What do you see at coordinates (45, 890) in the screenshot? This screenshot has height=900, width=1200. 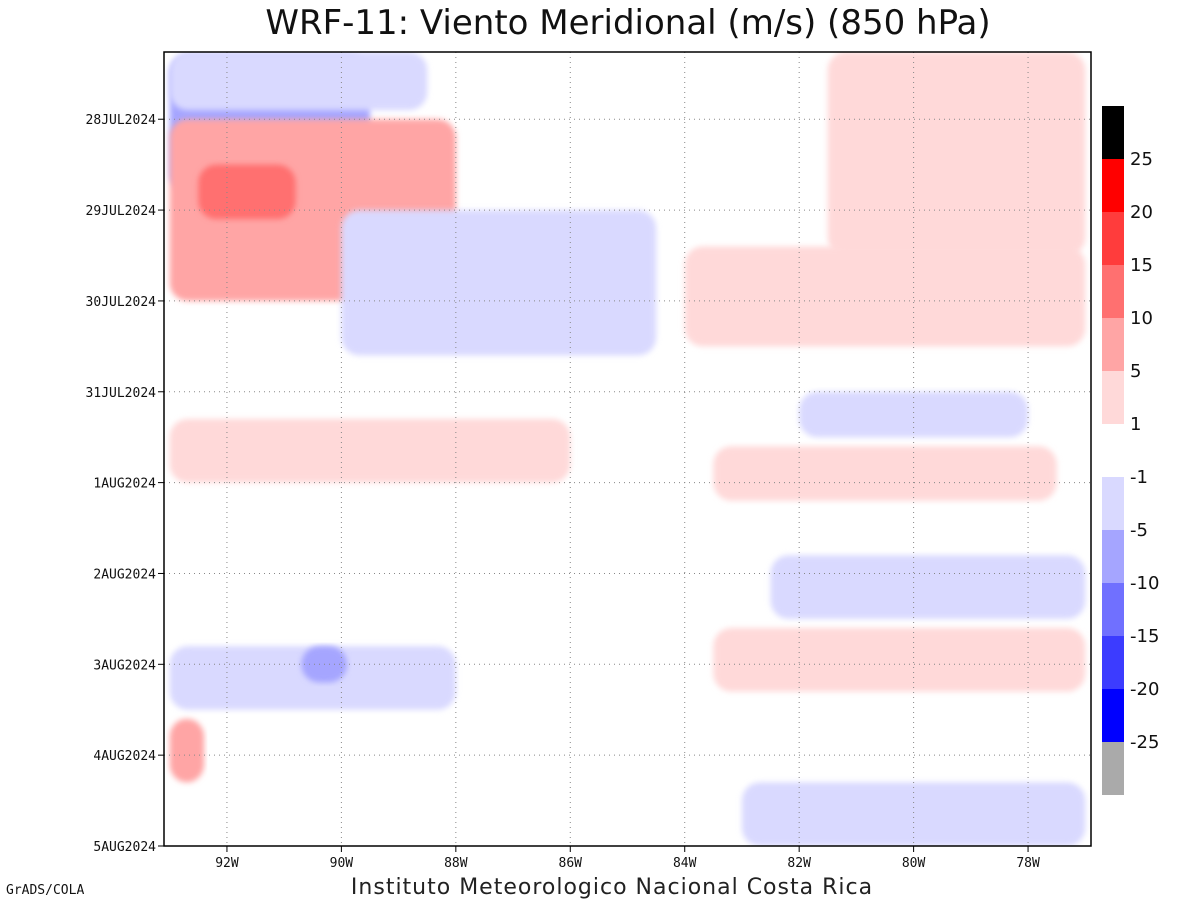 I see `credit-label: GrADS/COLA` at bounding box center [45, 890].